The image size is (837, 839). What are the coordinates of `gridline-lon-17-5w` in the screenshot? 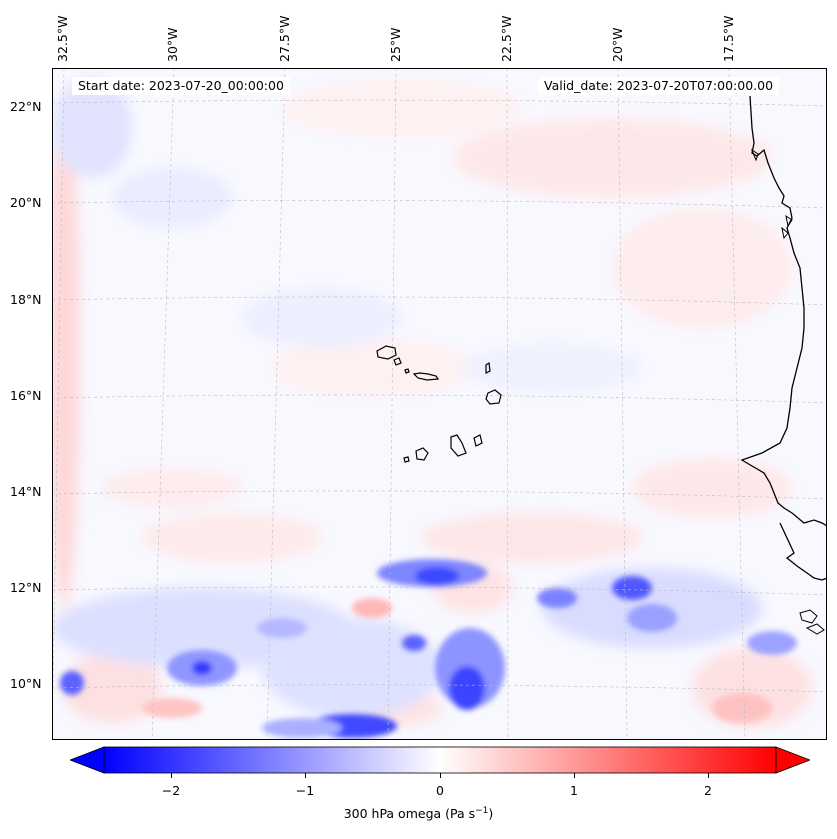 It's located at (737, 404).